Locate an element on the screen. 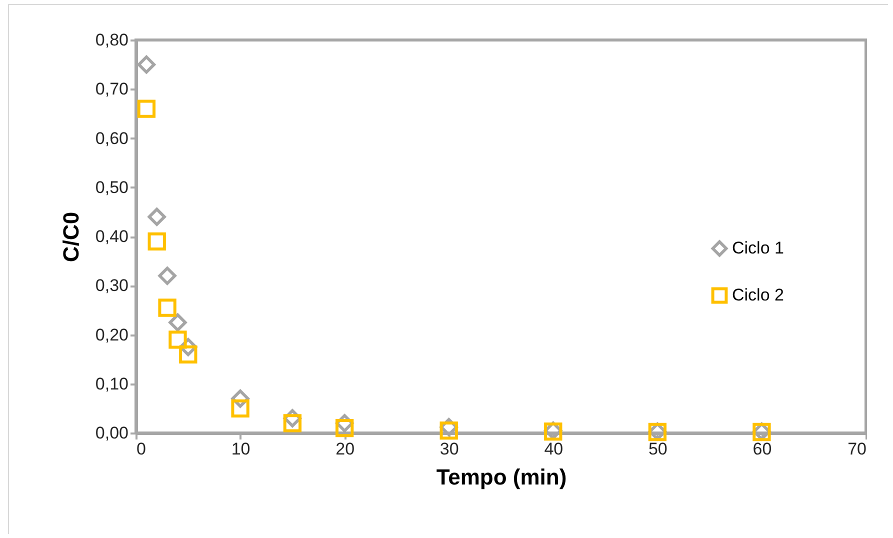 The width and height of the screenshot is (893, 538). y-tick-label: 0,20 is located at coordinates (111, 334).